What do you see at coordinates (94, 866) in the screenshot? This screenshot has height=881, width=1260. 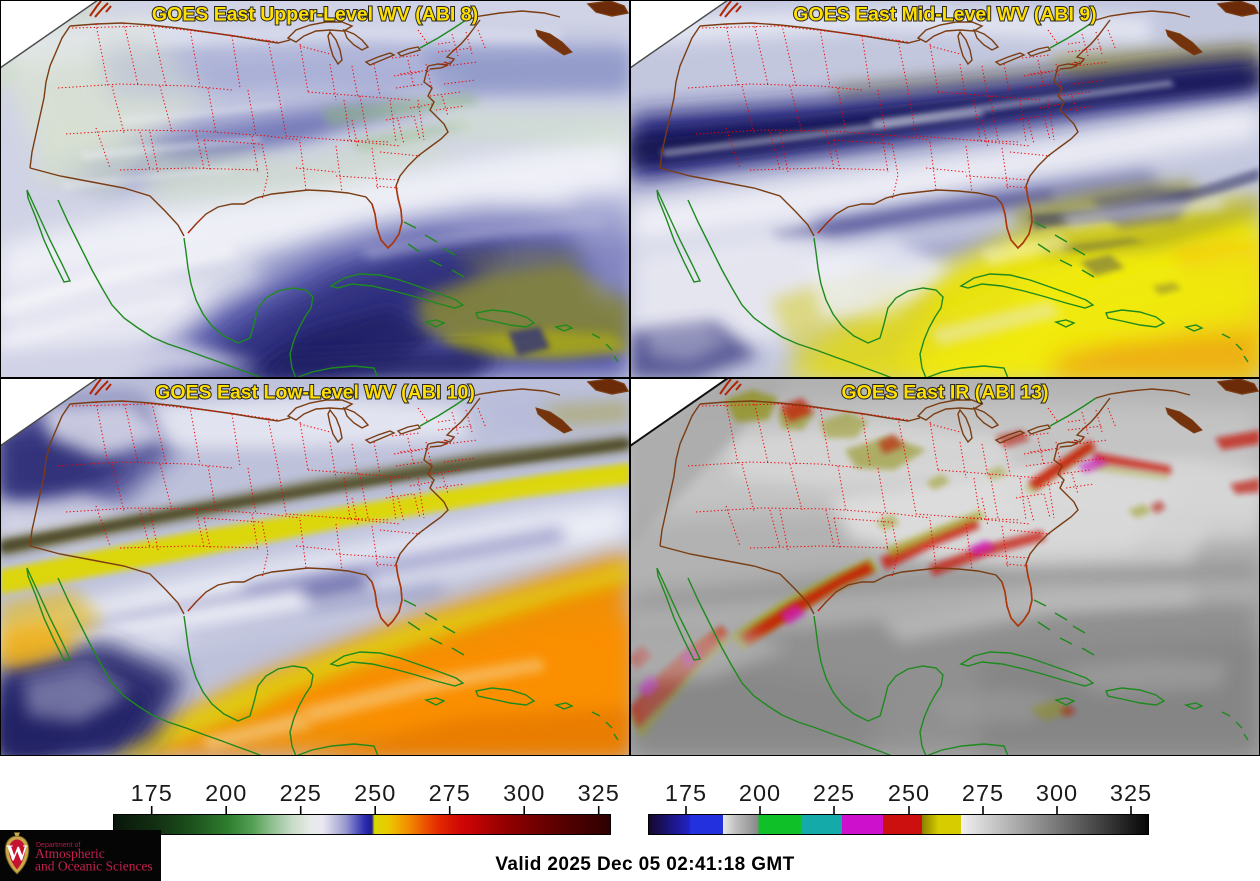 I see `svg-text: and Oceanic Sciences` at bounding box center [94, 866].